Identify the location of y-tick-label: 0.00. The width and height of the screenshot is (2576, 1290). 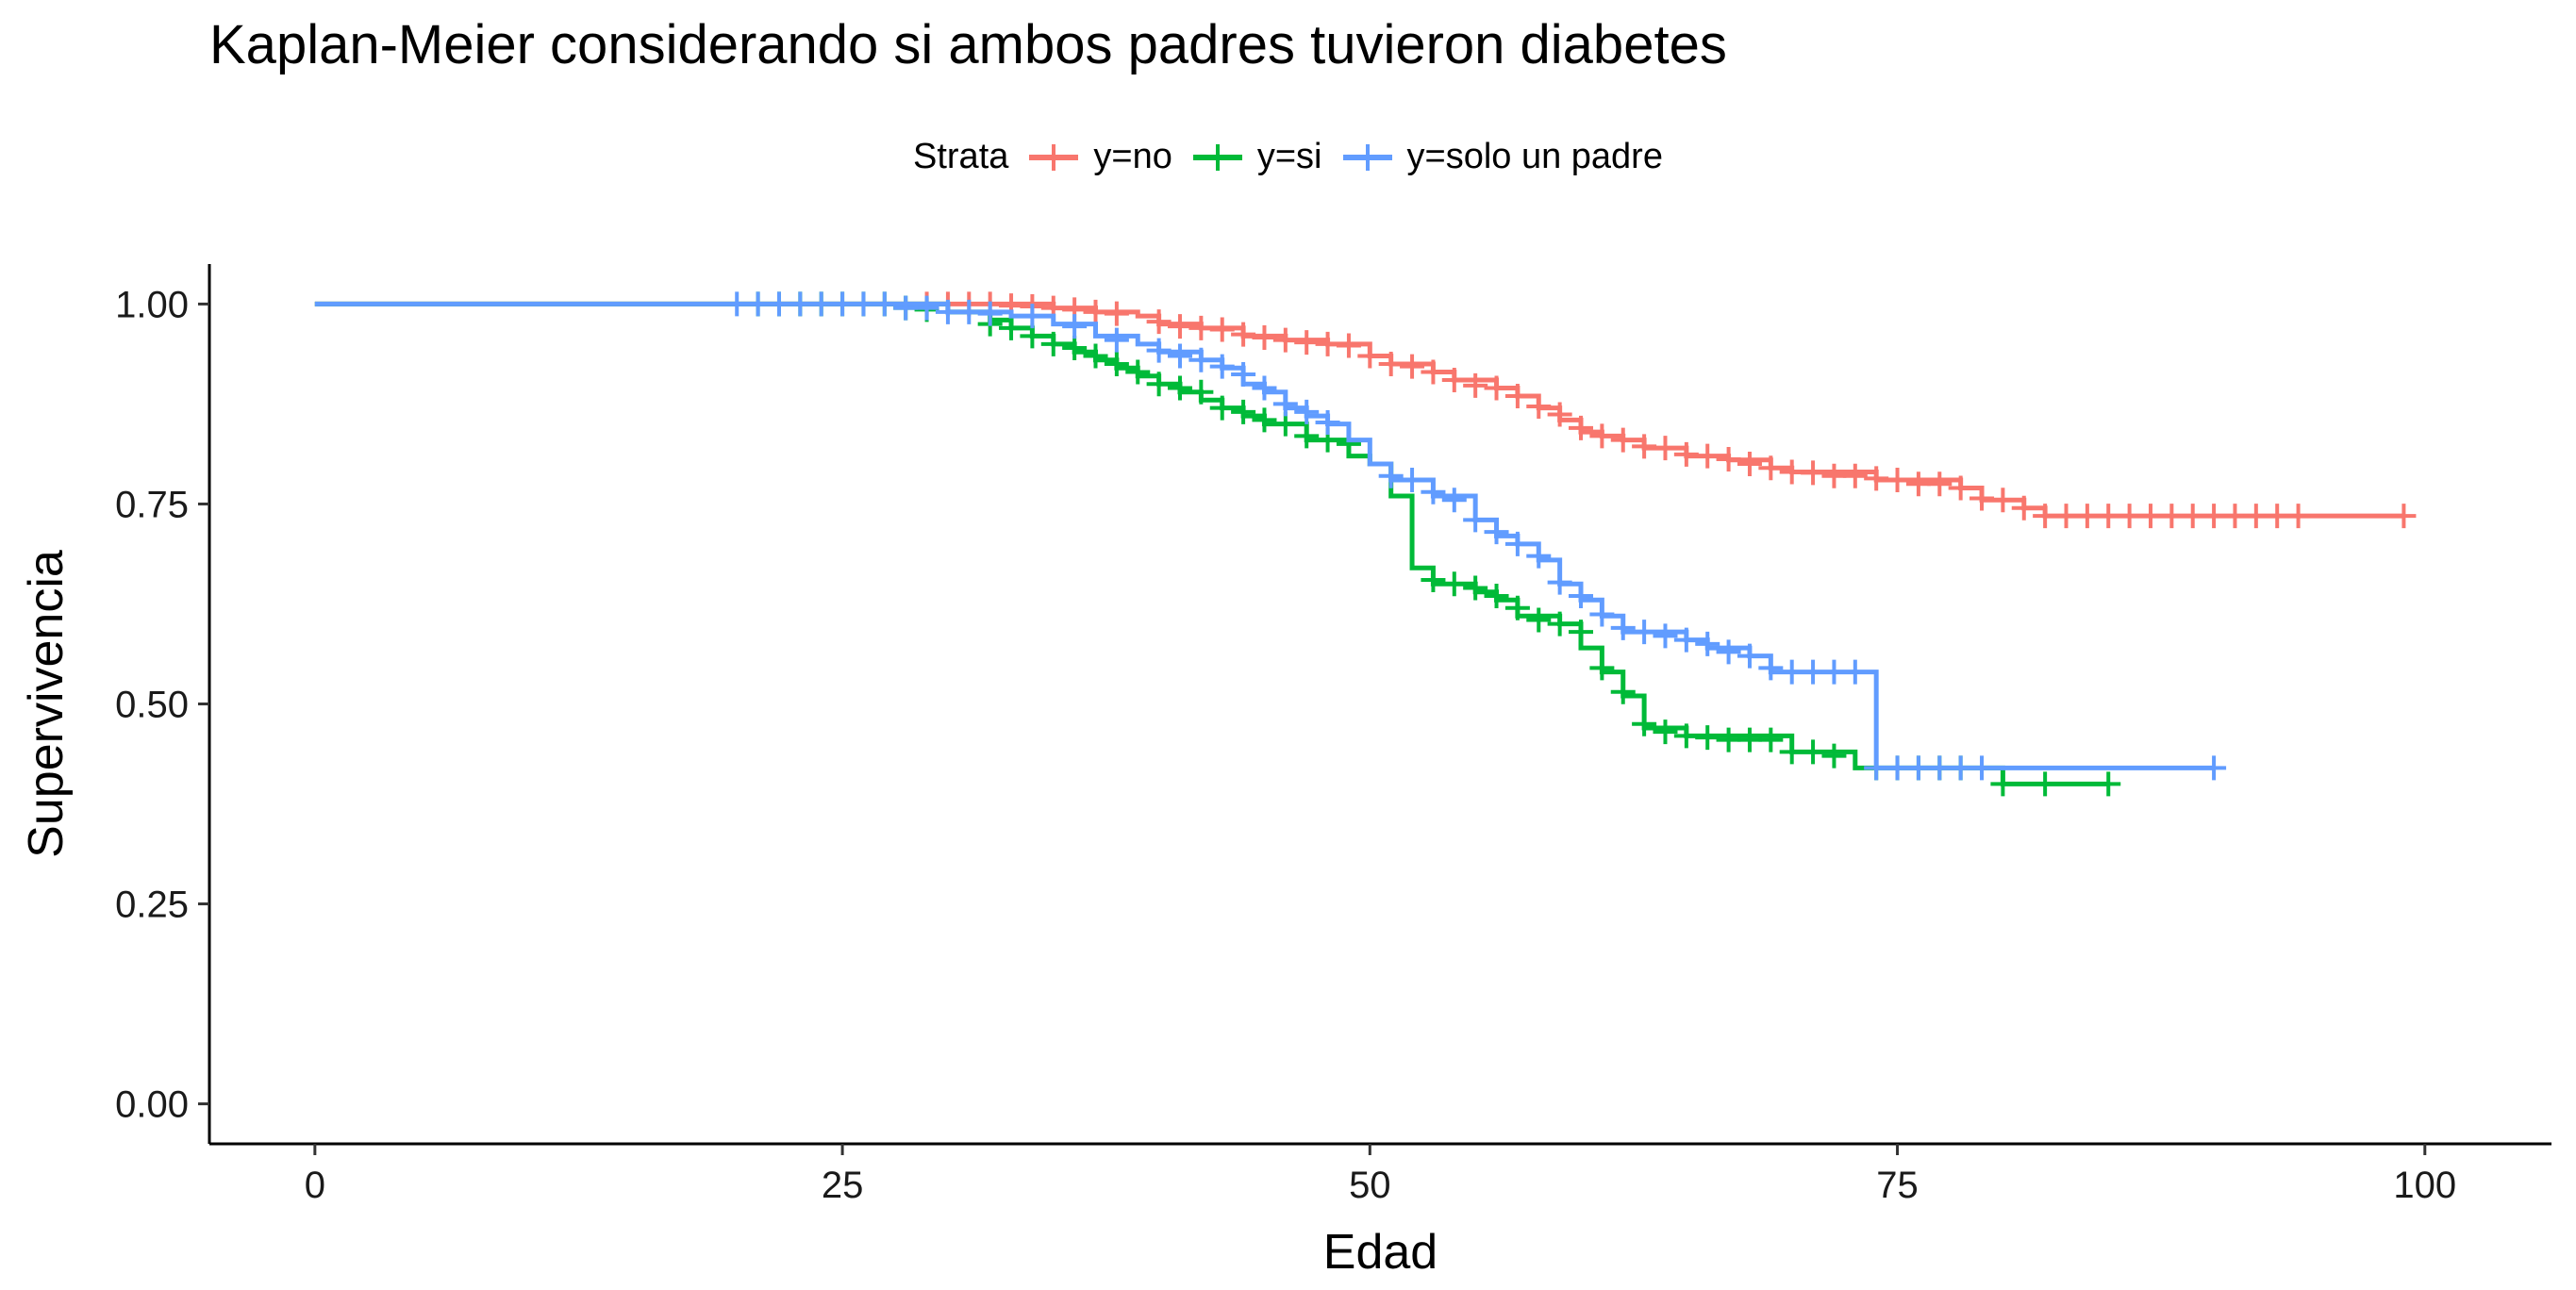
(152, 1105).